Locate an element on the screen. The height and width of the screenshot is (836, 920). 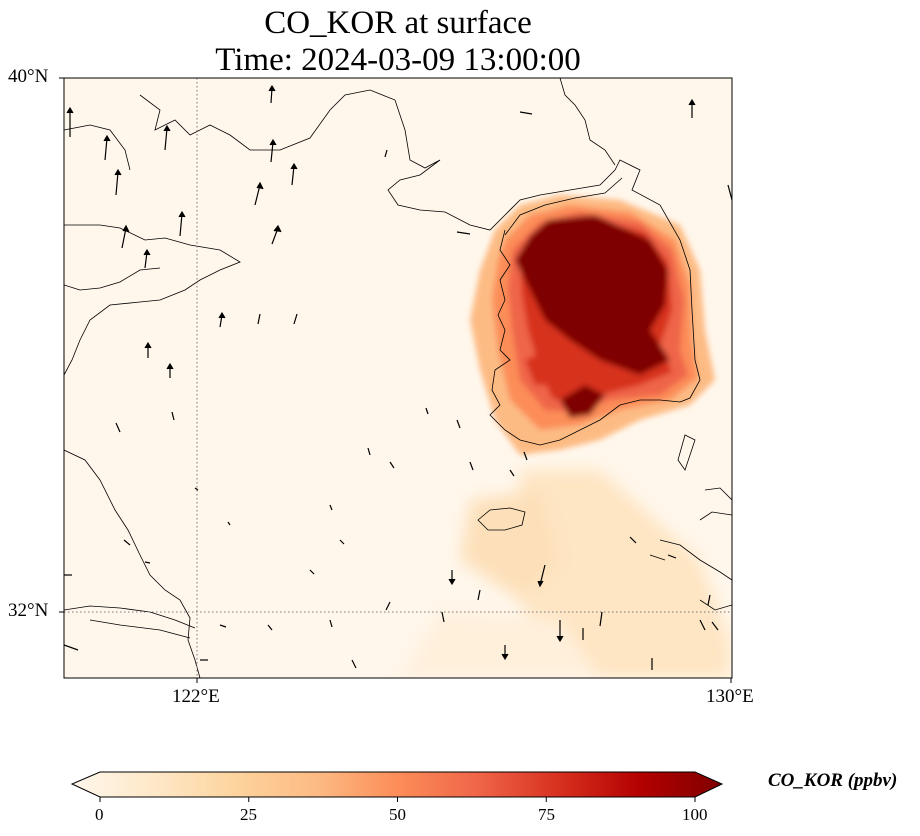
colorbar-body is located at coordinates (397, 784).